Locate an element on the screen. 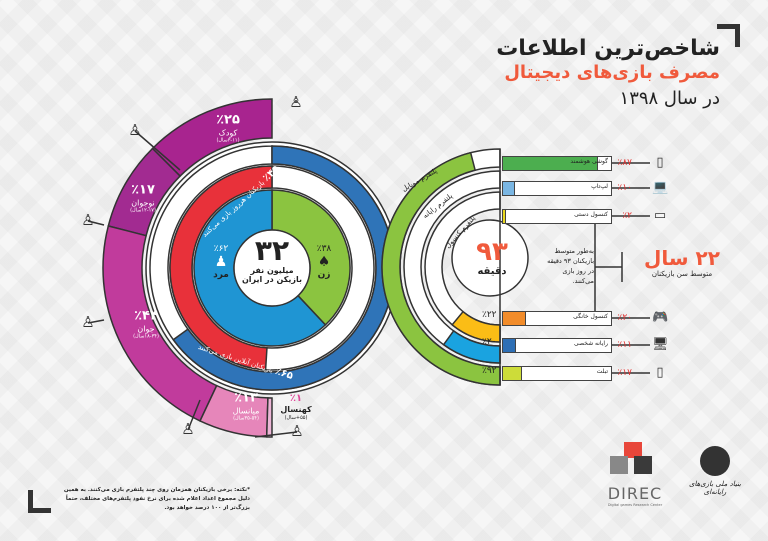  foundation-logo: بنیاد ملی بازی‌های رایانه‌ای is located at coordinates (715, 468).